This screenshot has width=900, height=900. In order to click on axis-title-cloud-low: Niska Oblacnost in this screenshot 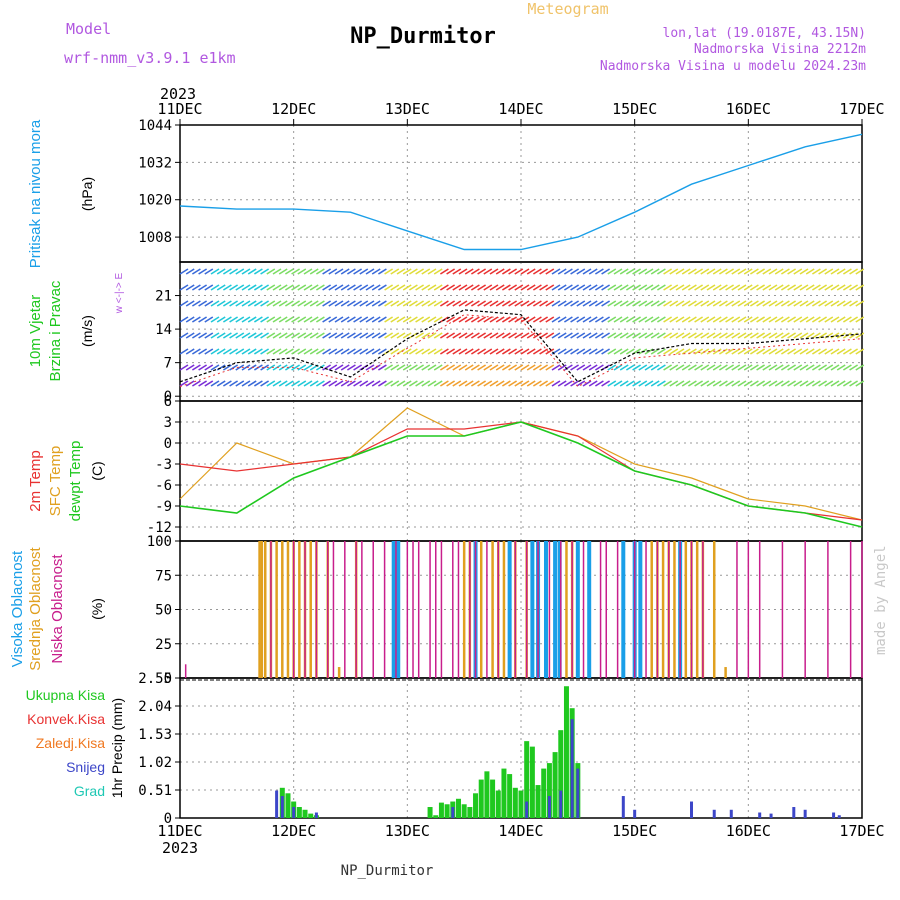, I will do `click(57, 609)`.